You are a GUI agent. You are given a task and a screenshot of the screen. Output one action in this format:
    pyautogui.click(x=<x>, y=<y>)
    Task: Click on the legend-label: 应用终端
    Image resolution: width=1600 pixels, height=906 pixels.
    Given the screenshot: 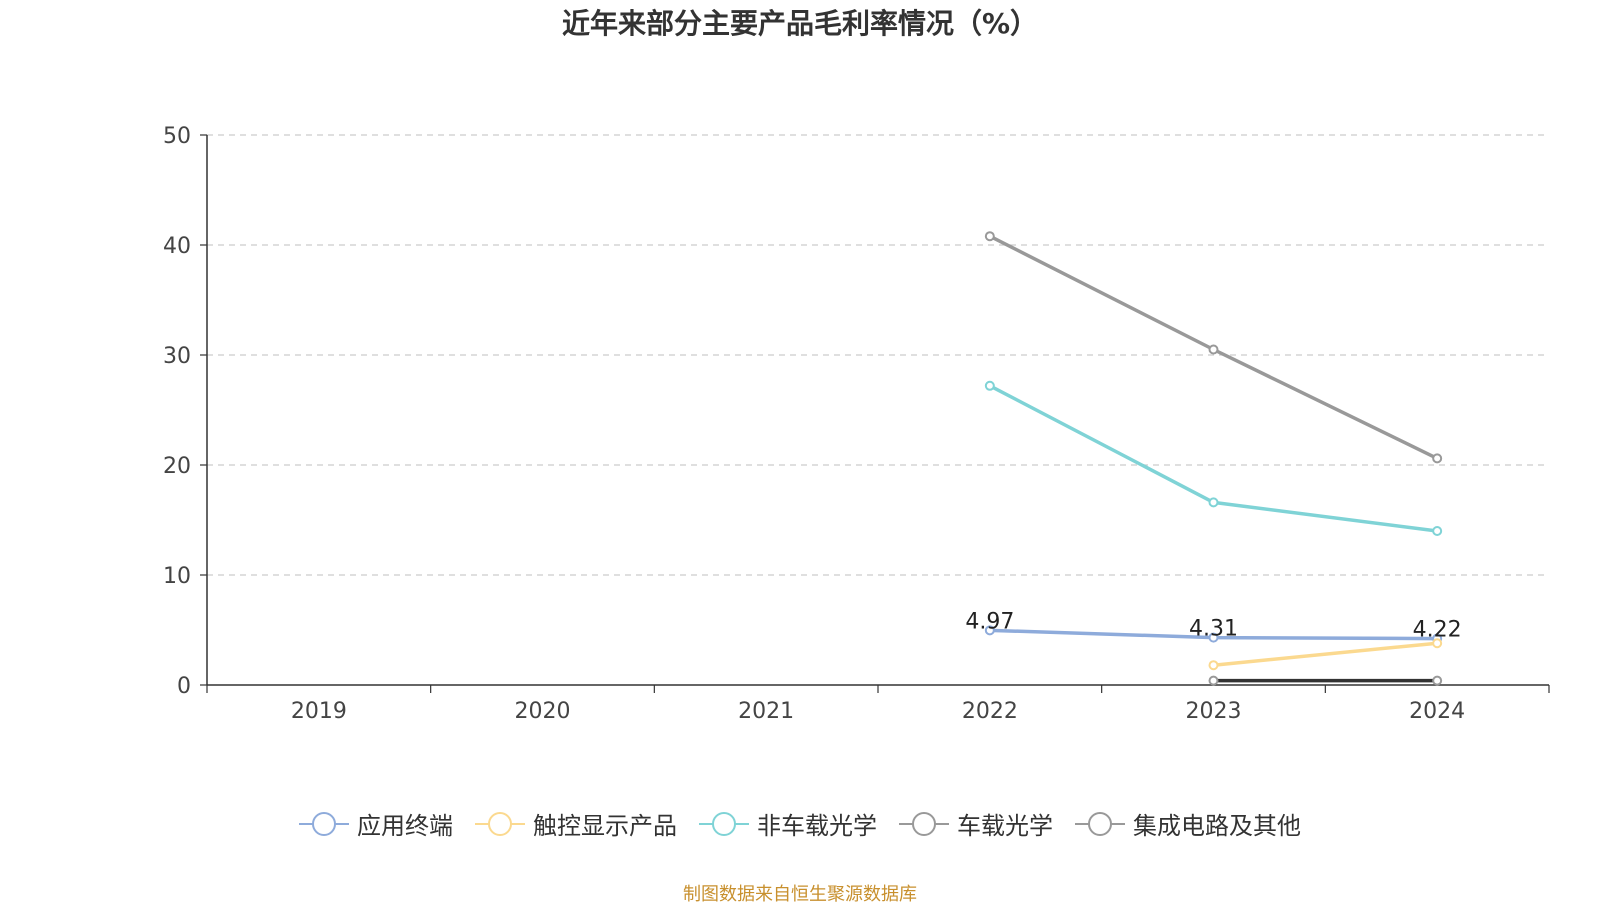 What is the action you would take?
    pyautogui.click(x=405, y=826)
    